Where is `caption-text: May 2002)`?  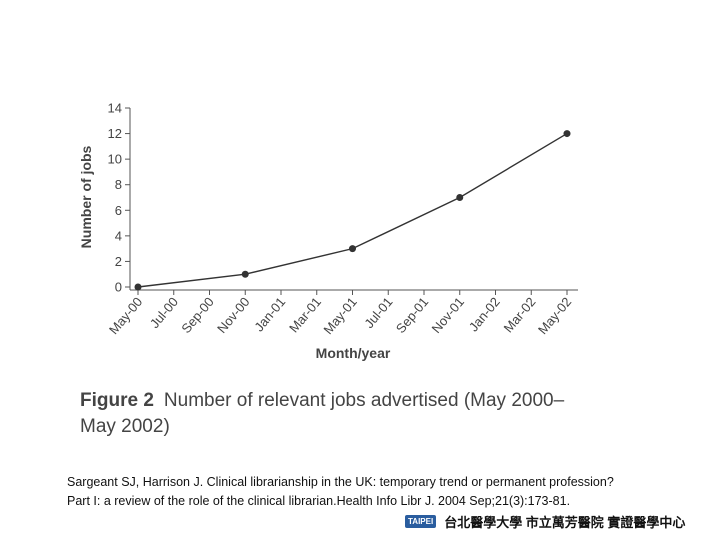
caption-text: May 2002) is located at coordinates (125, 426).